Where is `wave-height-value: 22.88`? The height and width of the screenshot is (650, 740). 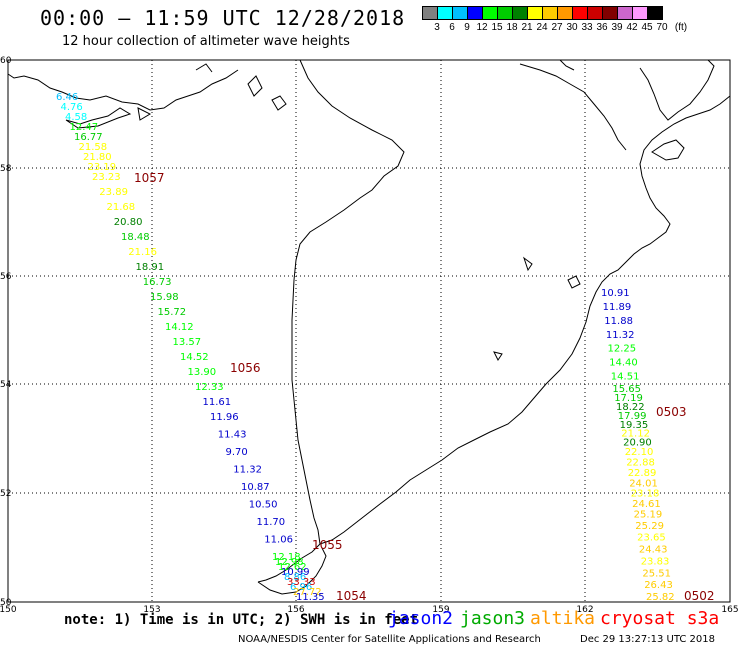 wave-height-value: 22.88 is located at coordinates (640, 463).